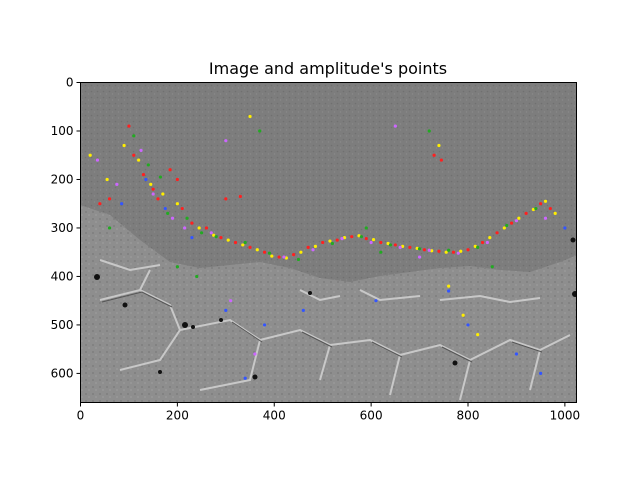  What do you see at coordinates (371, 416) in the screenshot?
I see `x-tick-label: 600` at bounding box center [371, 416].